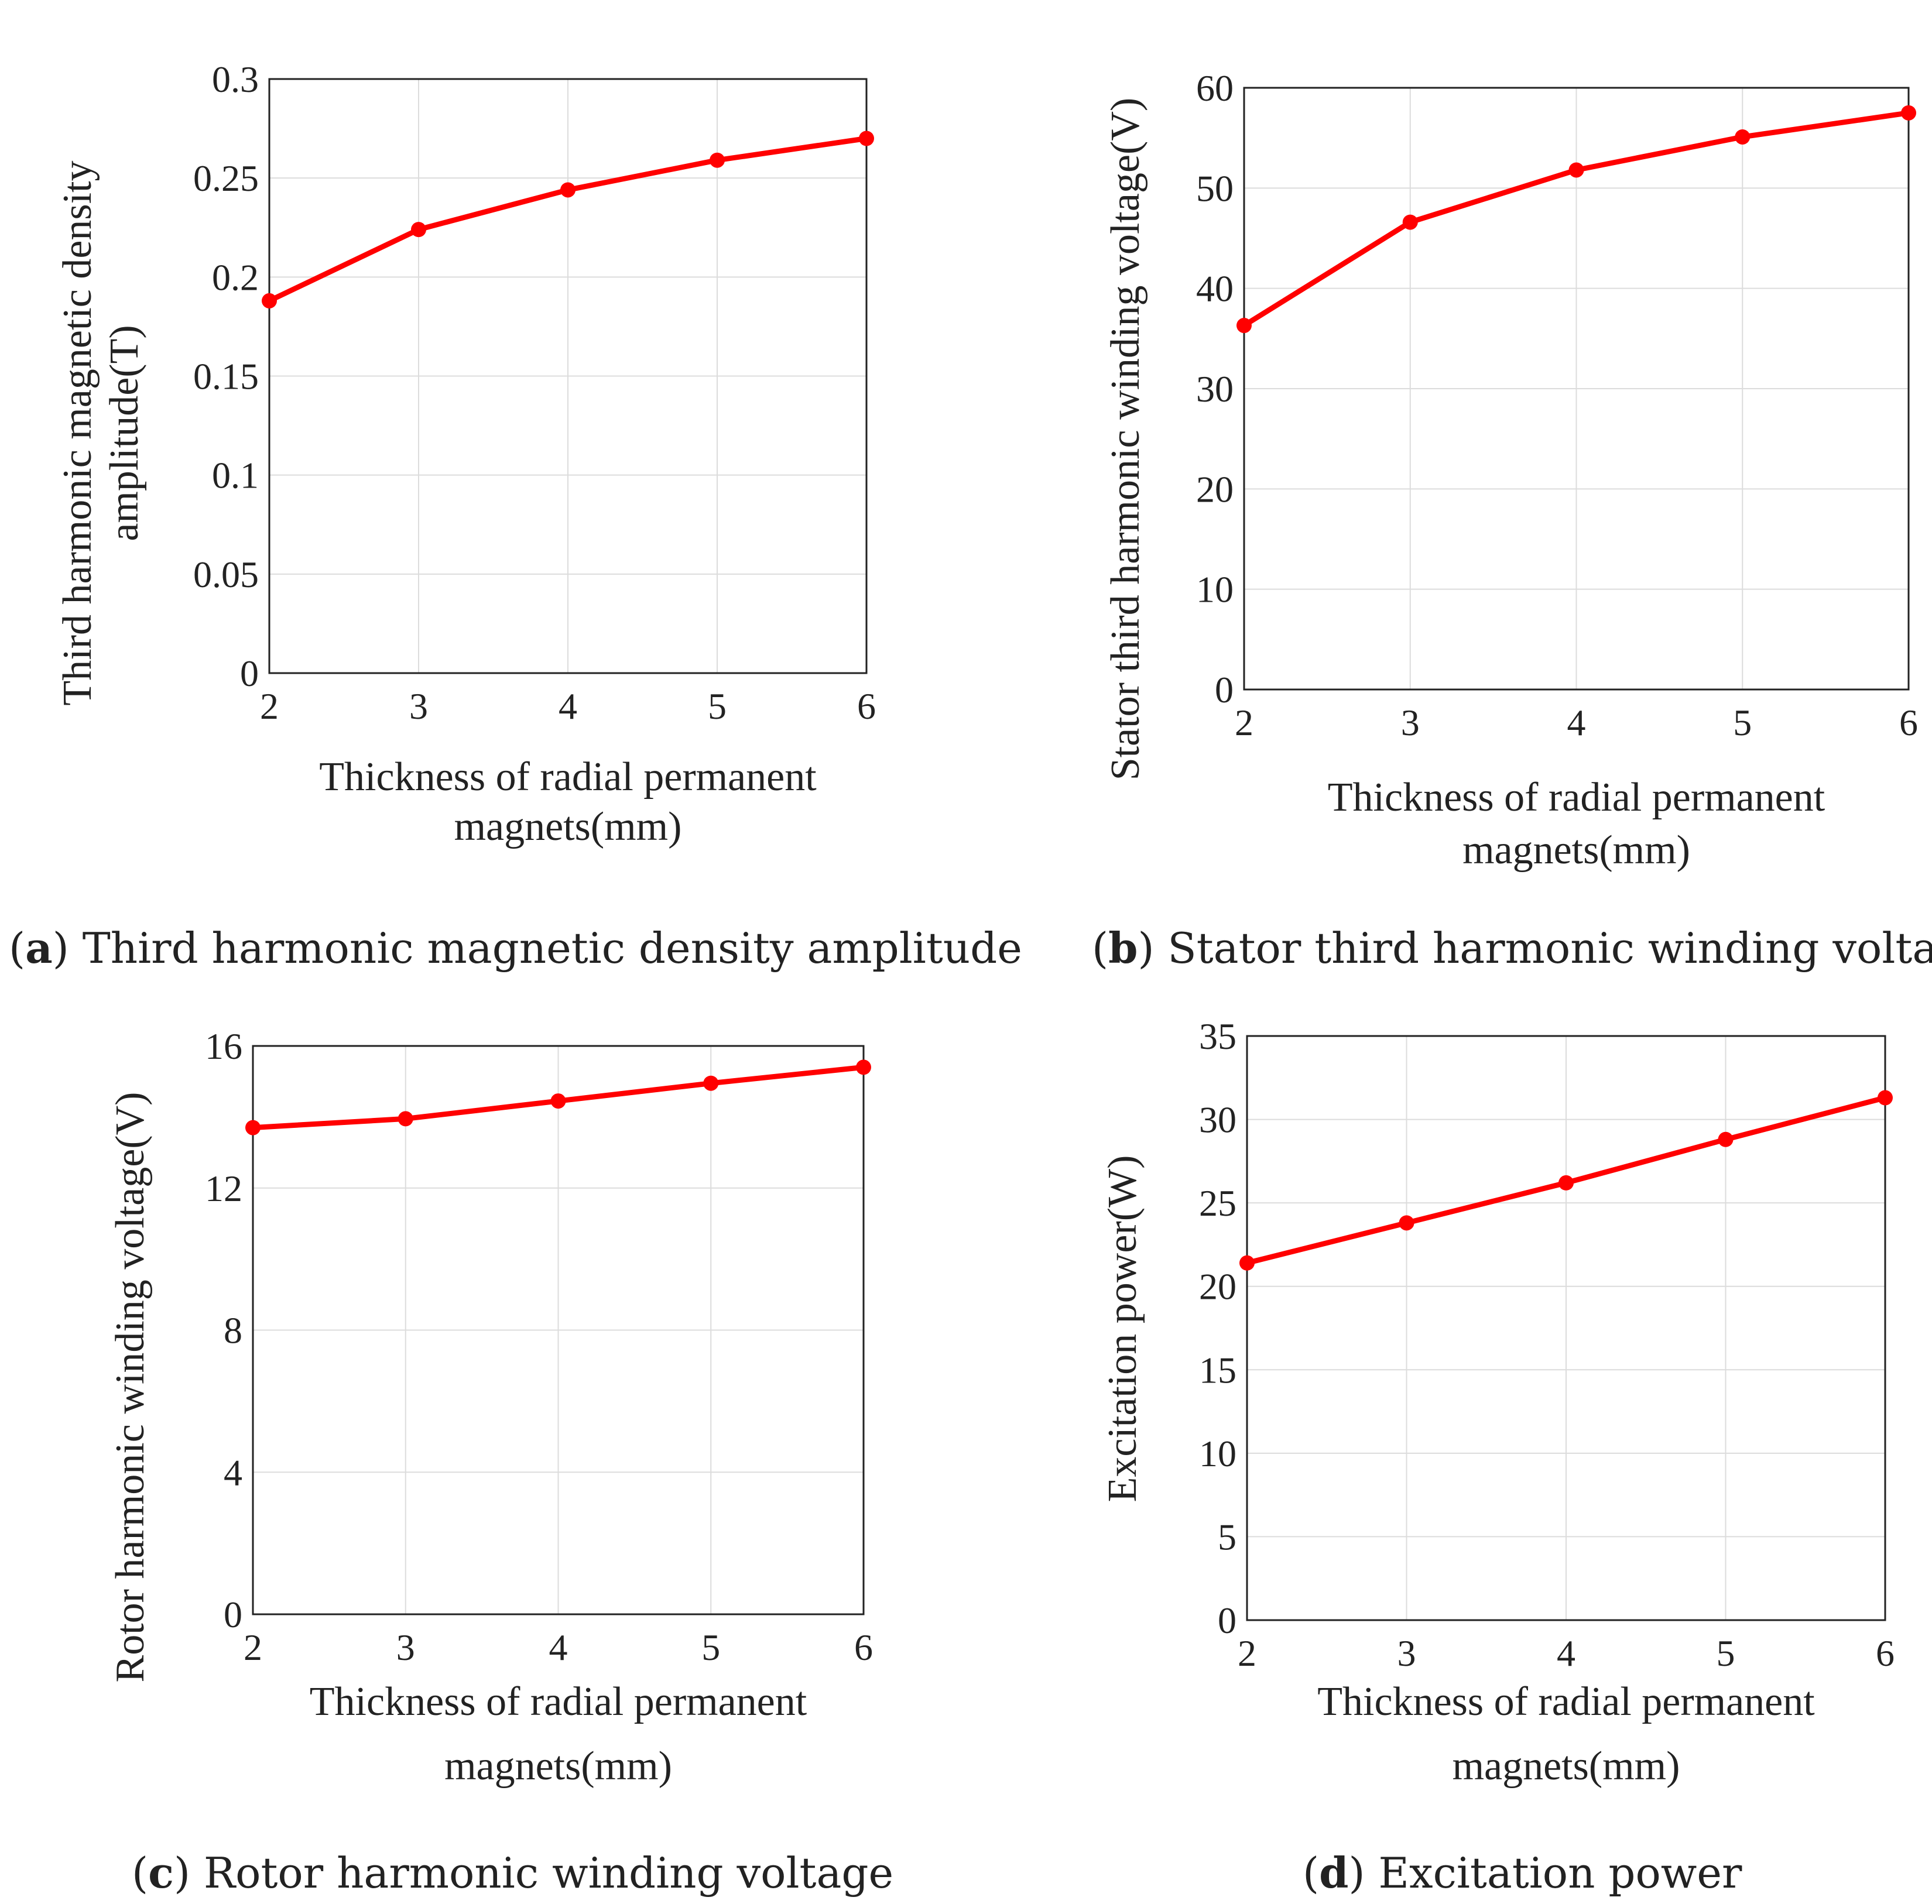 The height and width of the screenshot is (1904, 1932). I want to click on y-axis-label: Third harmonic magnetic density, so click(77, 432).